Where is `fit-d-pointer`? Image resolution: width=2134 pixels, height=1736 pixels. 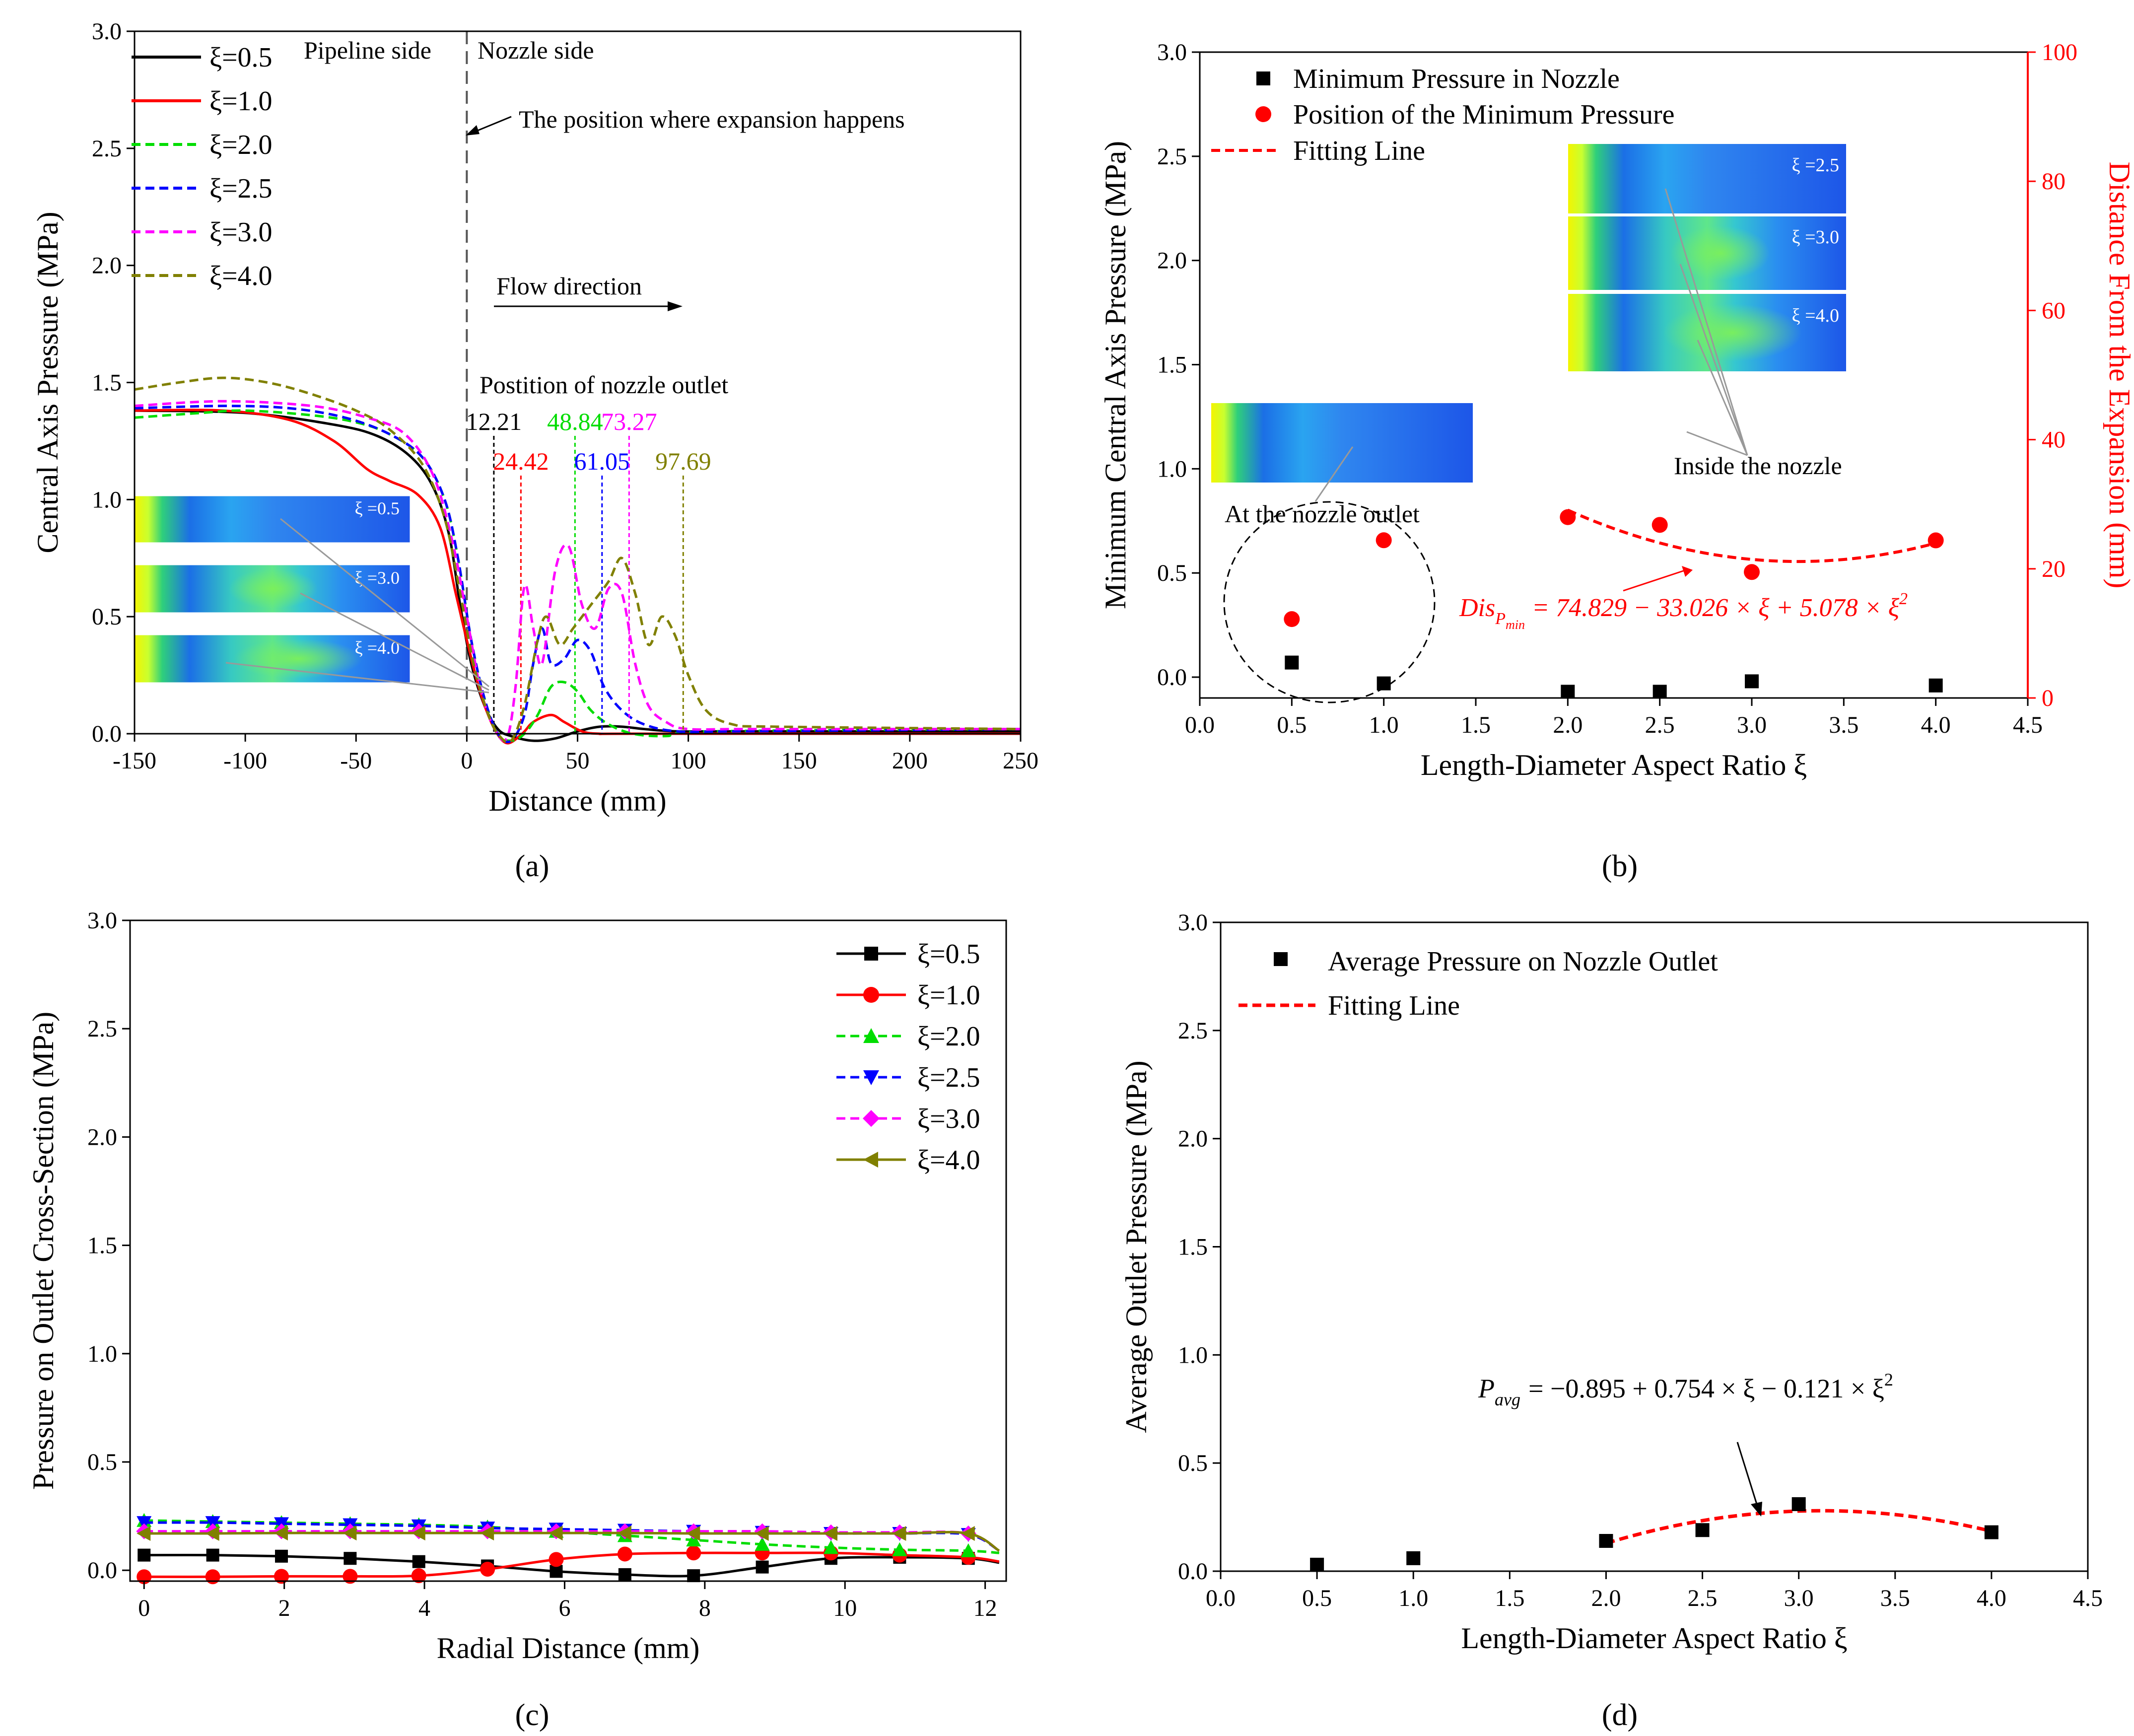 fit-d-pointer is located at coordinates (1747, 1474).